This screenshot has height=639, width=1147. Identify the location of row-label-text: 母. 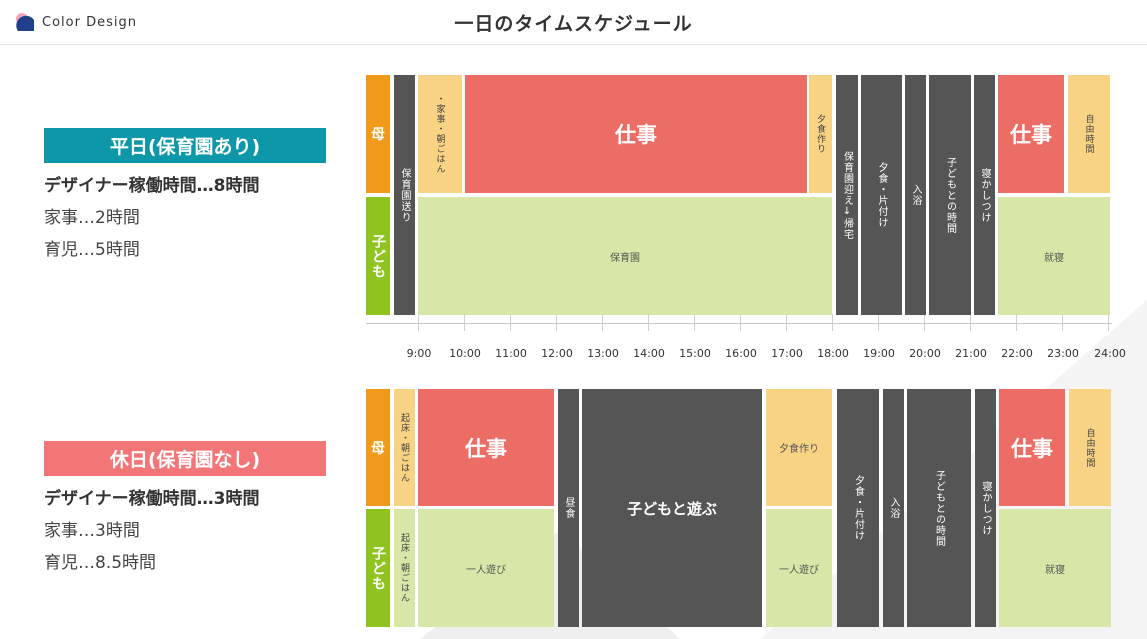
(378, 448).